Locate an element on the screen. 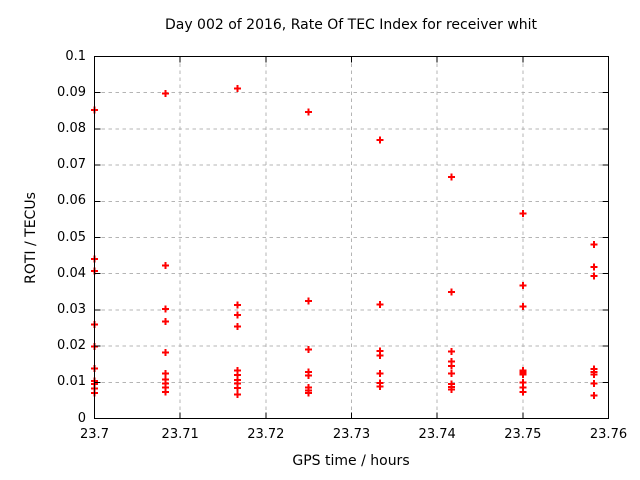  y-tick-label: 0.07 is located at coordinates (71, 165).